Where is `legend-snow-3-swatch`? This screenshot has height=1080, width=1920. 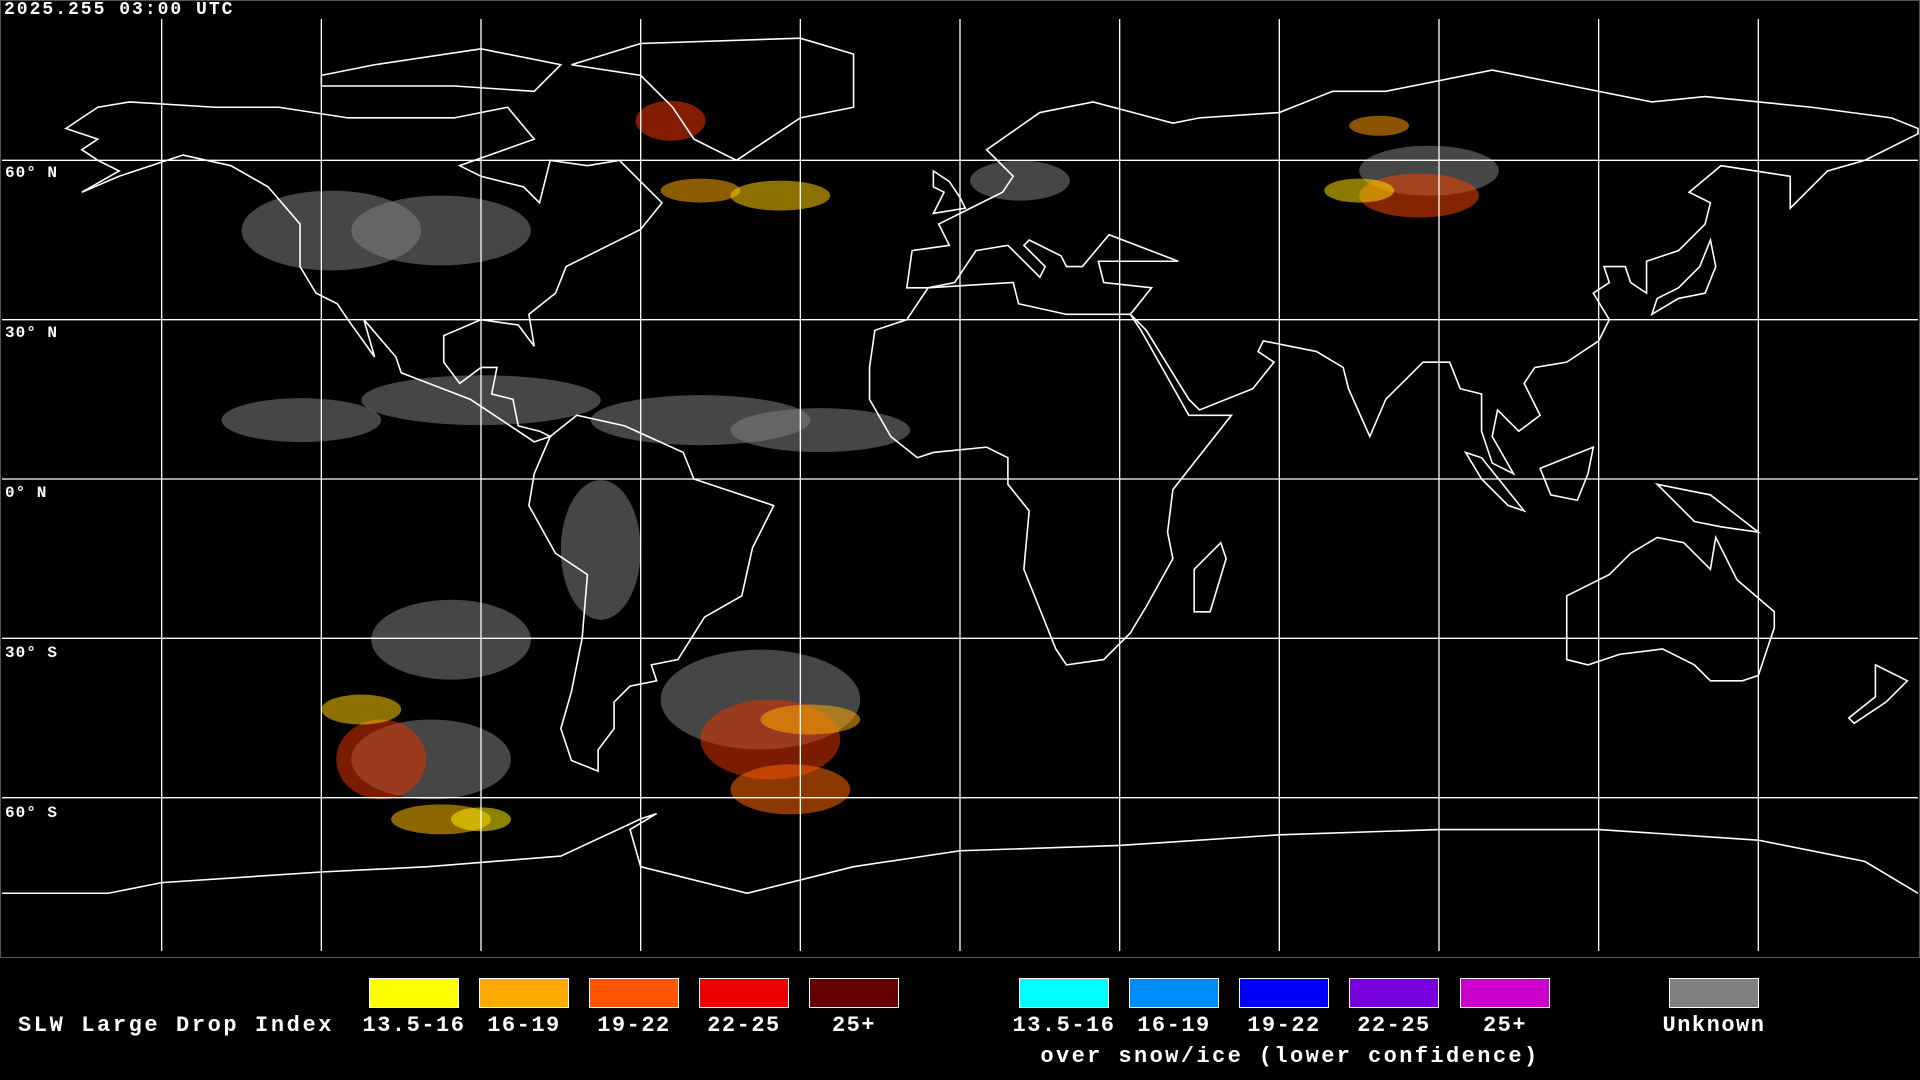
legend-snow-3-swatch is located at coordinates (1394, 993).